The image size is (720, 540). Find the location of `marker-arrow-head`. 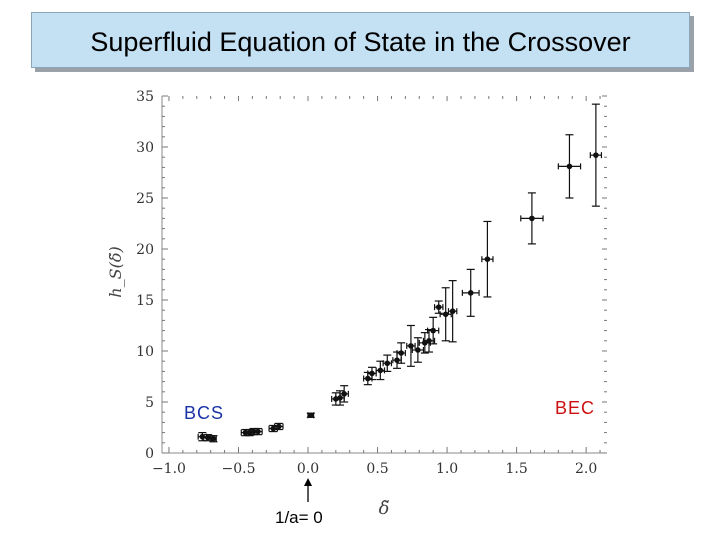

marker-arrow-head is located at coordinates (308, 482).